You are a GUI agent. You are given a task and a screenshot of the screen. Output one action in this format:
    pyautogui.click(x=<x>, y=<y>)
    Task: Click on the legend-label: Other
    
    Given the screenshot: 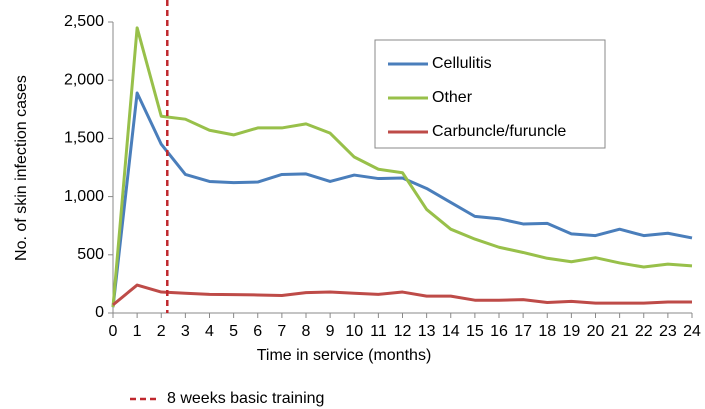 What is the action you would take?
    pyautogui.click(x=452, y=97)
    